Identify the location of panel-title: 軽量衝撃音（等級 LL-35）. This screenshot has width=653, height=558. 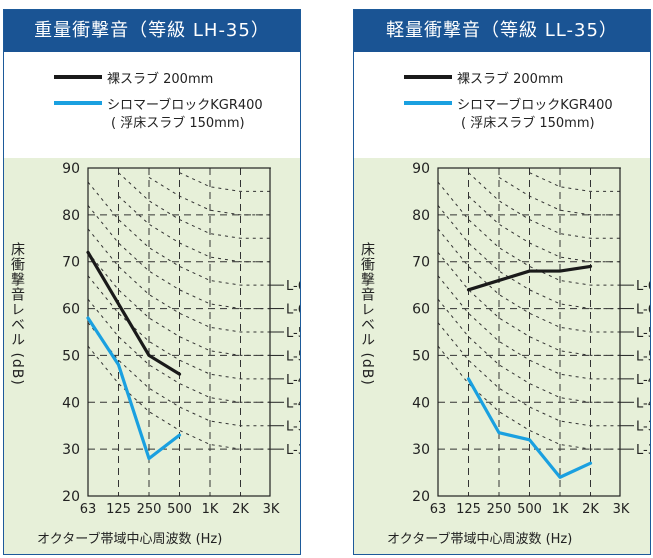
(502, 31).